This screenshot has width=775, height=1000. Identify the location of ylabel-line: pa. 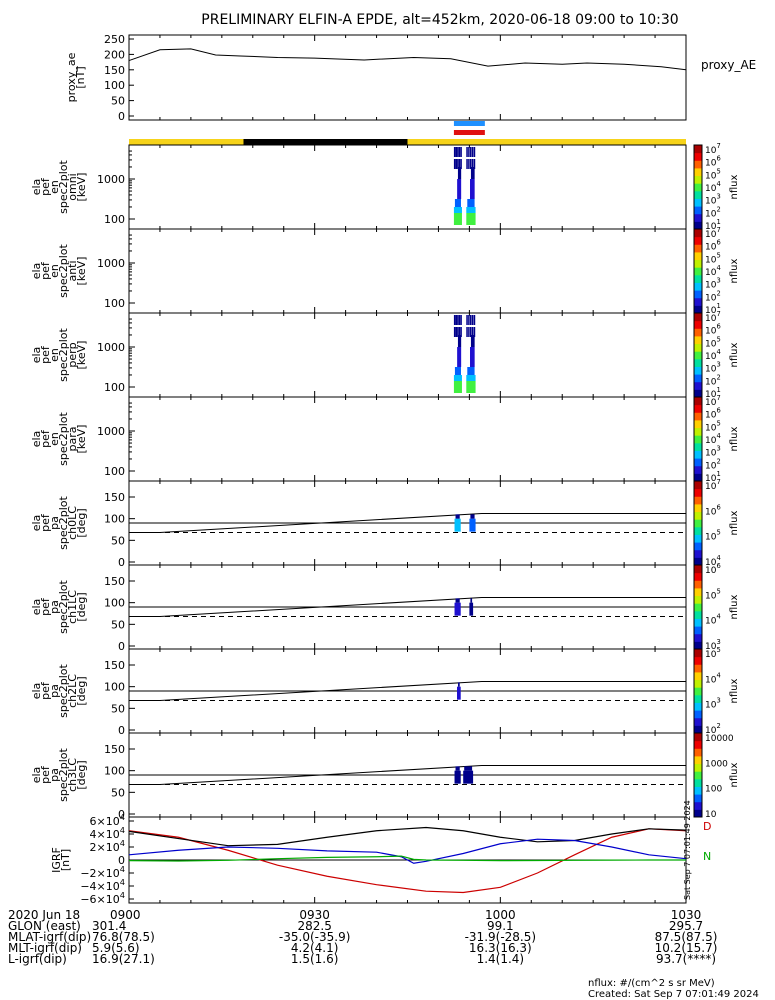
(54, 607).